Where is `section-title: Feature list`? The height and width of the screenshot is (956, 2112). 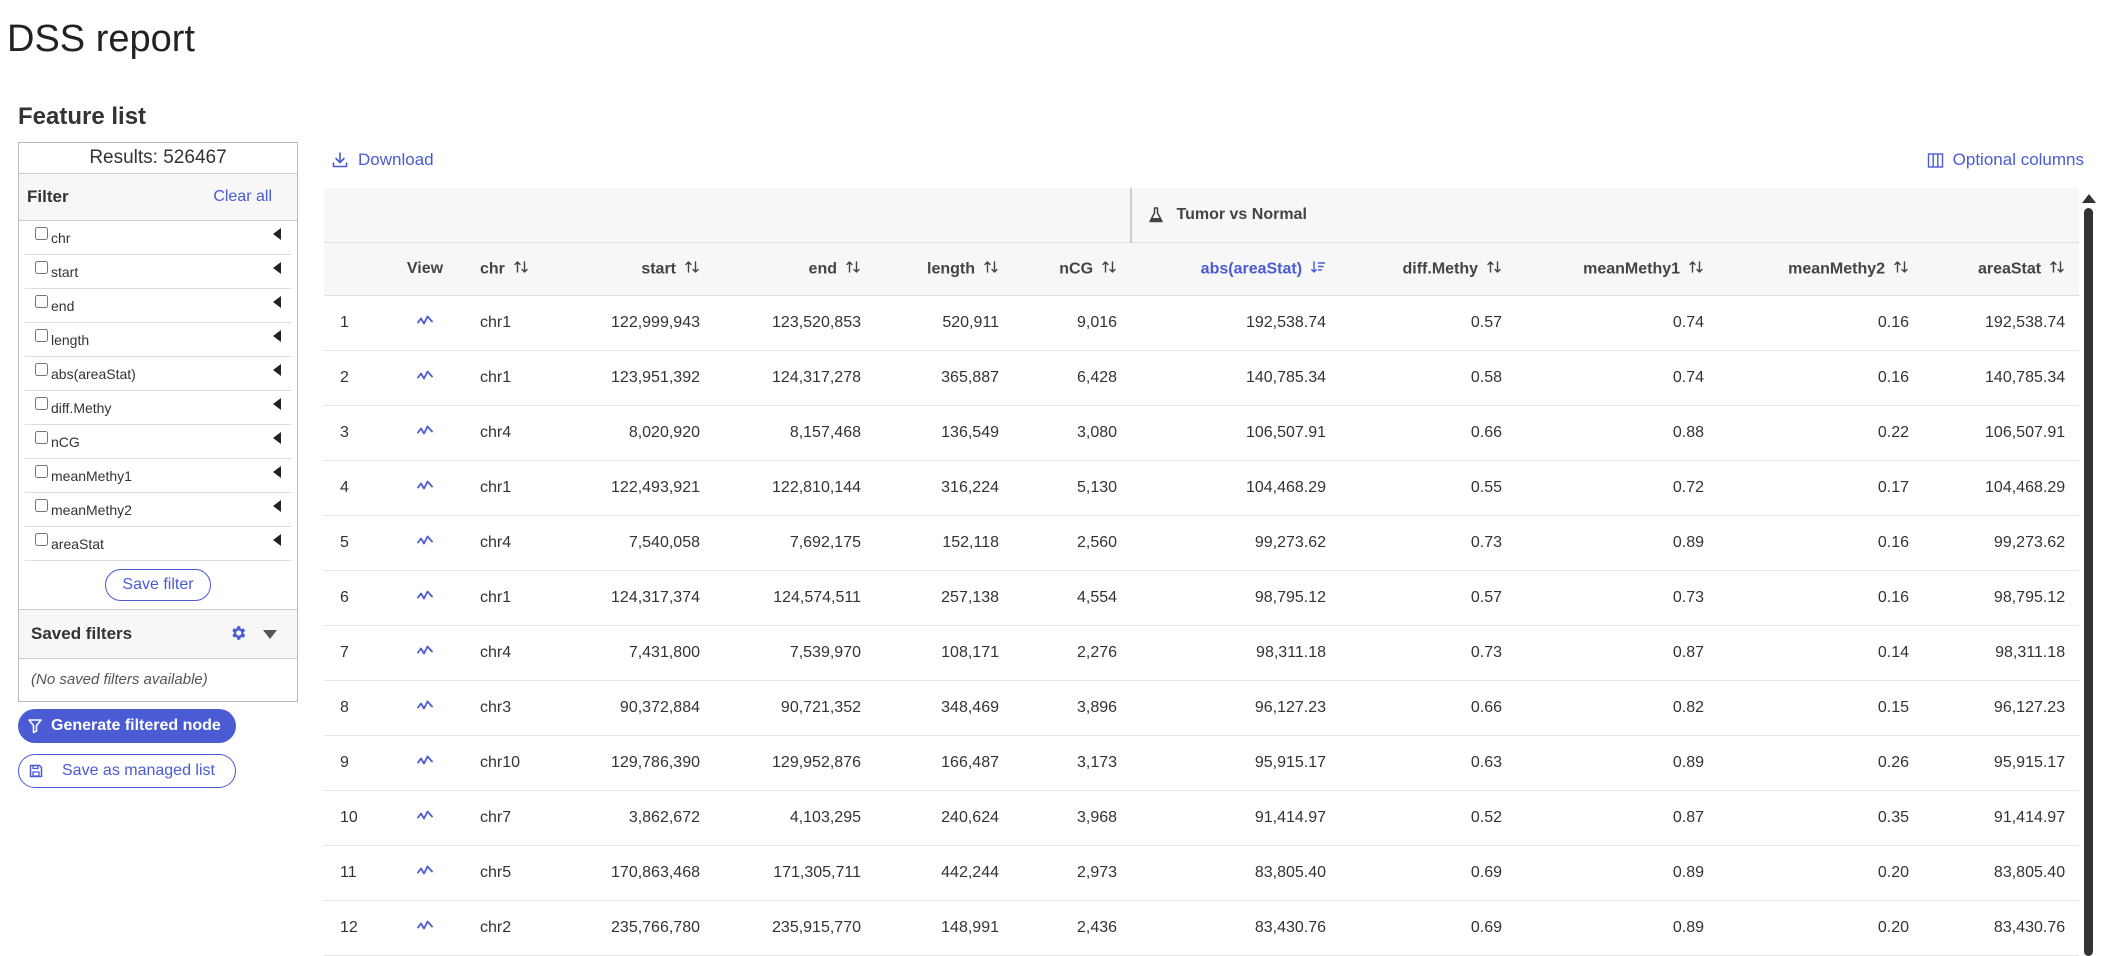 section-title: Feature list is located at coordinates (82, 116).